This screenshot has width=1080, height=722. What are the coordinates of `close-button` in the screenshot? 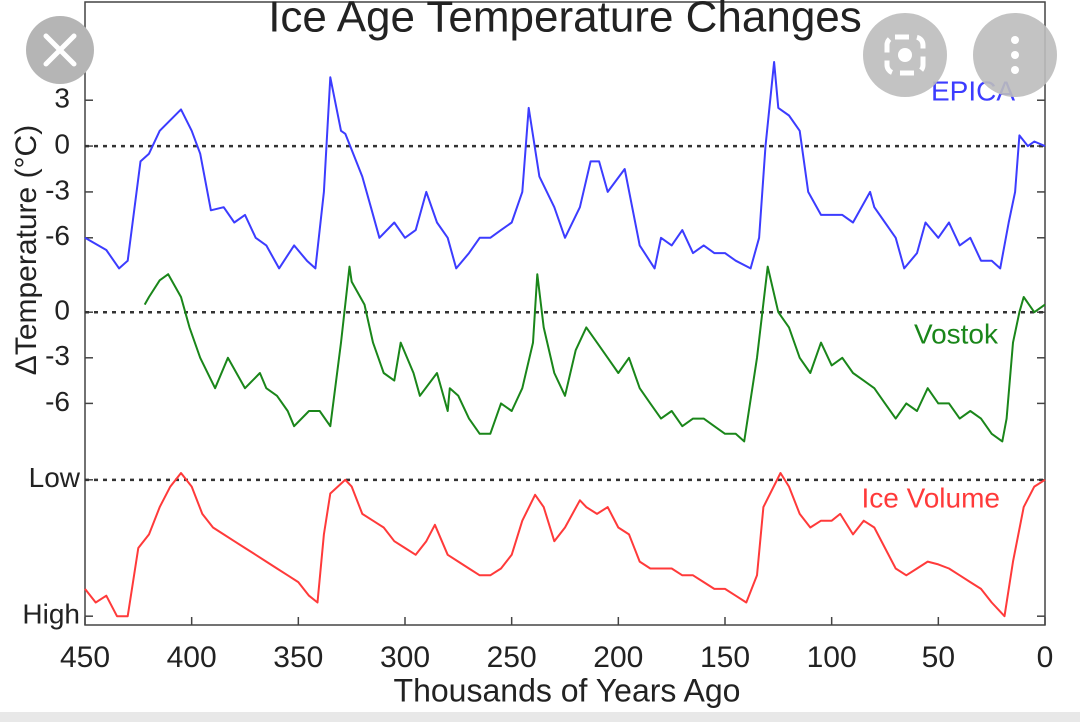 It's located at (60, 50).